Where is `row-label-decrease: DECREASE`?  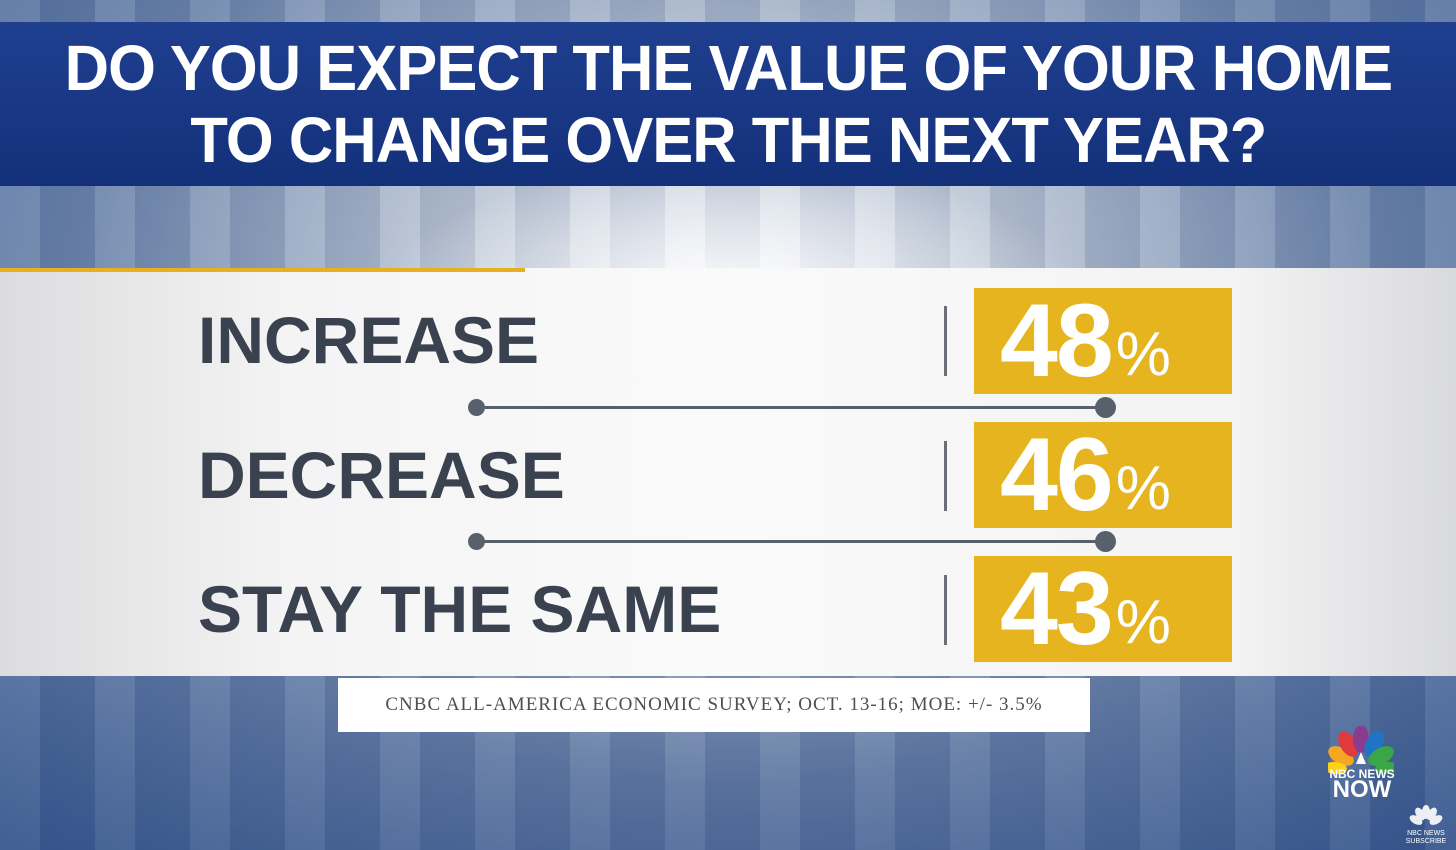 row-label-decrease: DECREASE is located at coordinates (381, 475).